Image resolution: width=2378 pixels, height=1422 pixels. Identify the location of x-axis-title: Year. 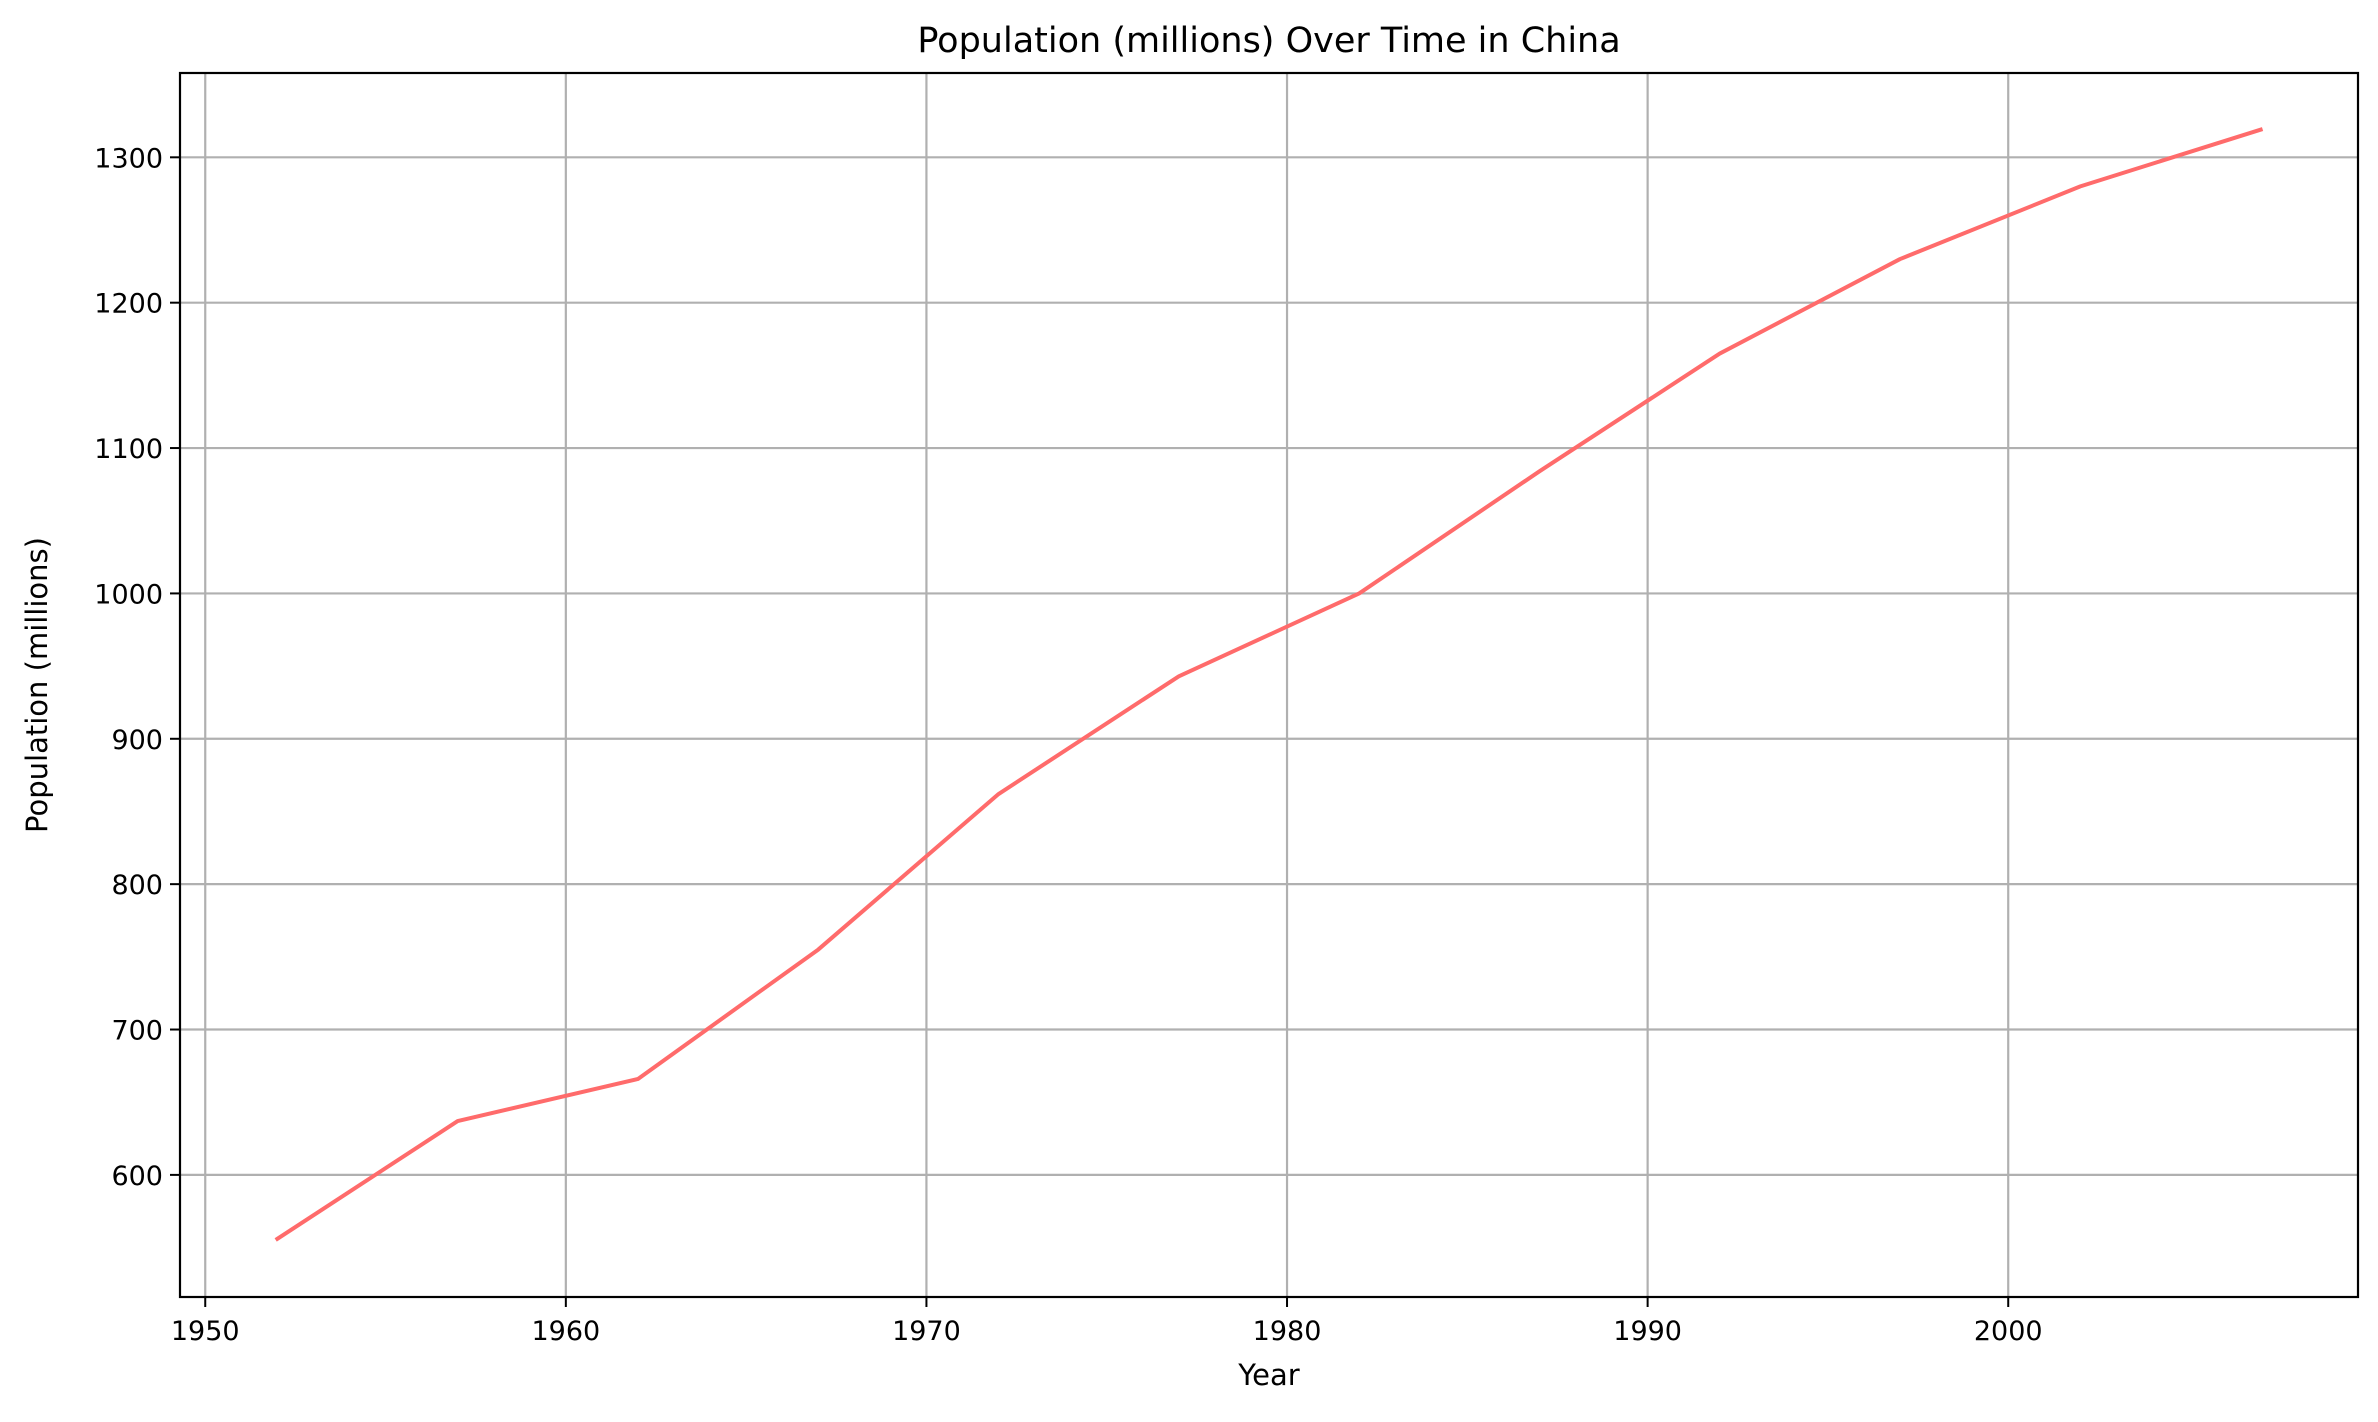
(1268, 1375).